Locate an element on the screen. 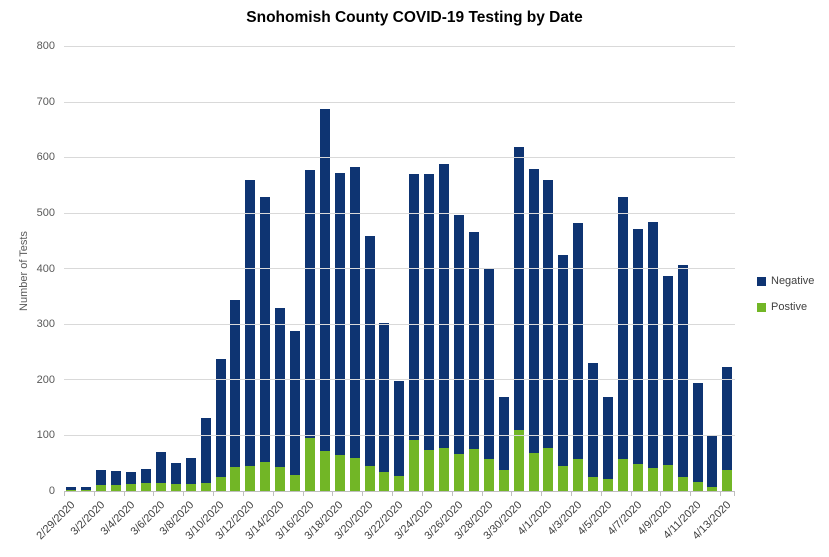 Image resolution: width=829 pixels, height=557 pixels. y-tick-label: 300 is located at coordinates (45, 324).